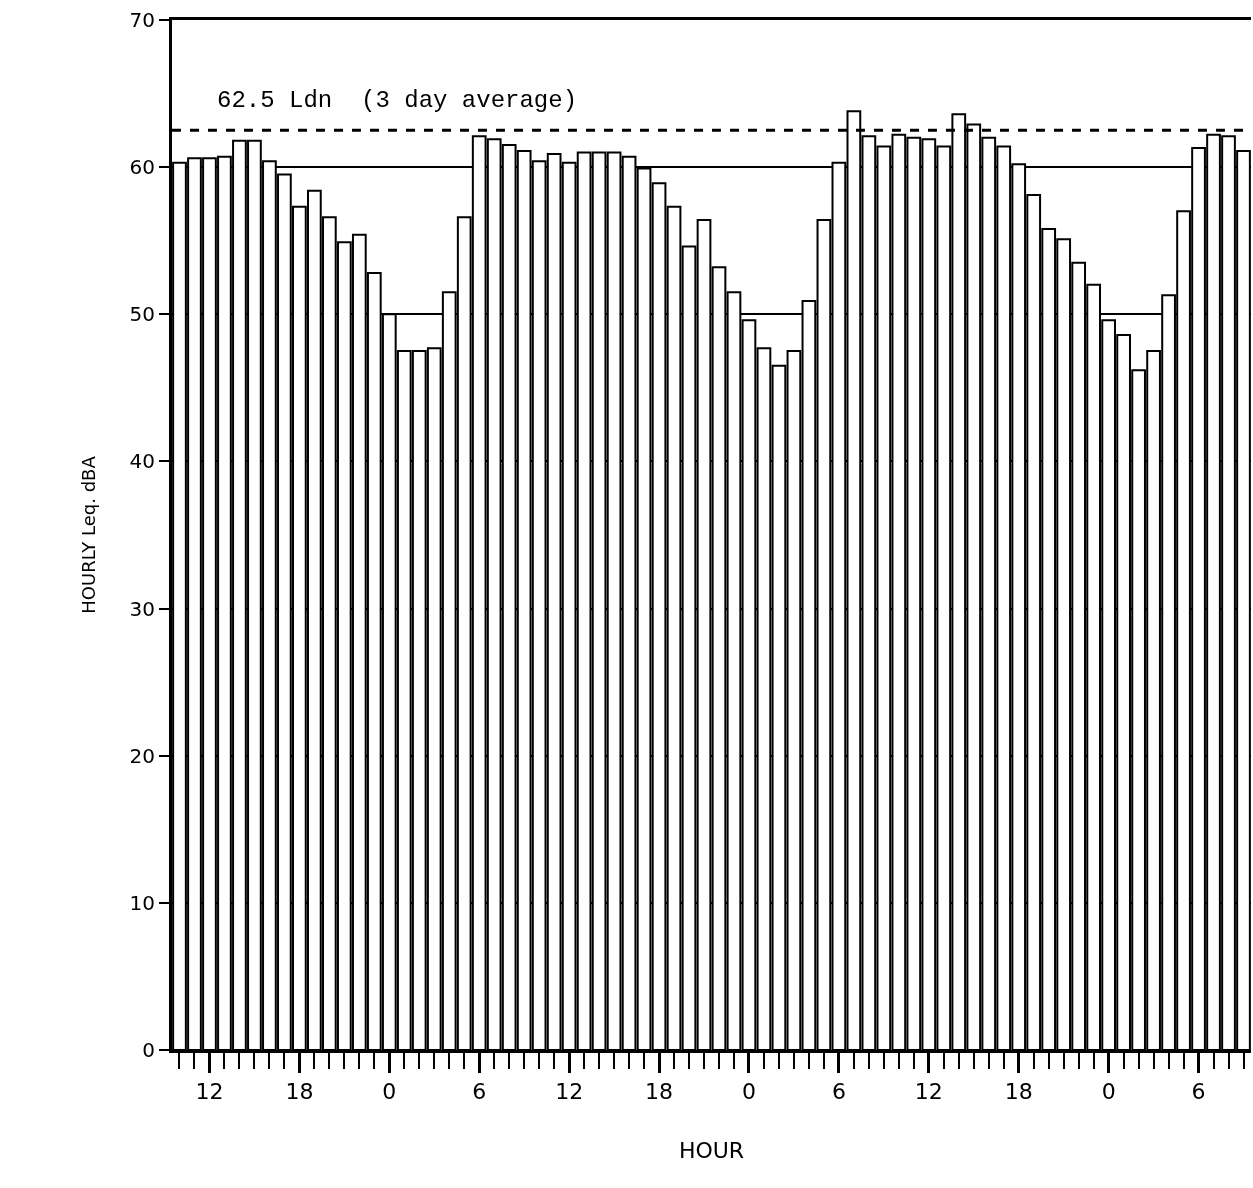 This screenshot has width=1253, height=1188. I want to click on y-tick-label: 20, so click(142, 755).